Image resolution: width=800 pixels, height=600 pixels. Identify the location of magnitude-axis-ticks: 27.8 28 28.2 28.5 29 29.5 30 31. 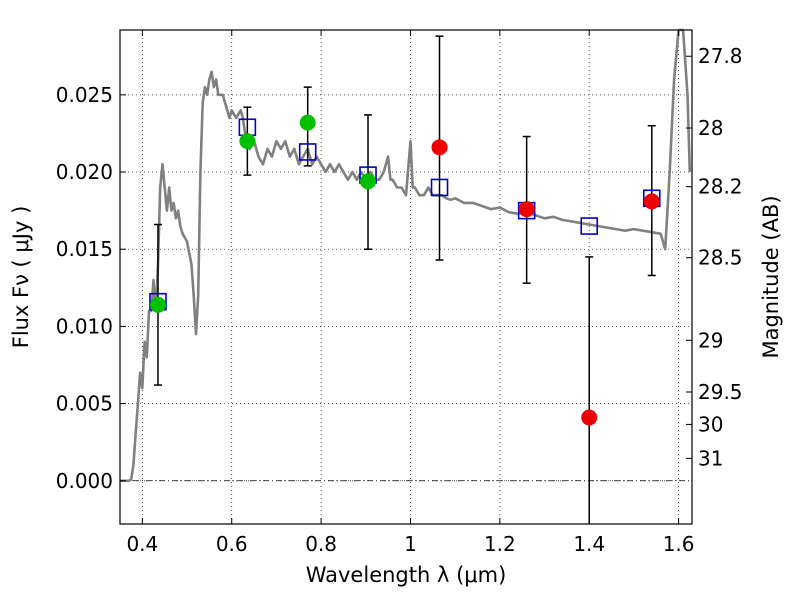
(714, 257).